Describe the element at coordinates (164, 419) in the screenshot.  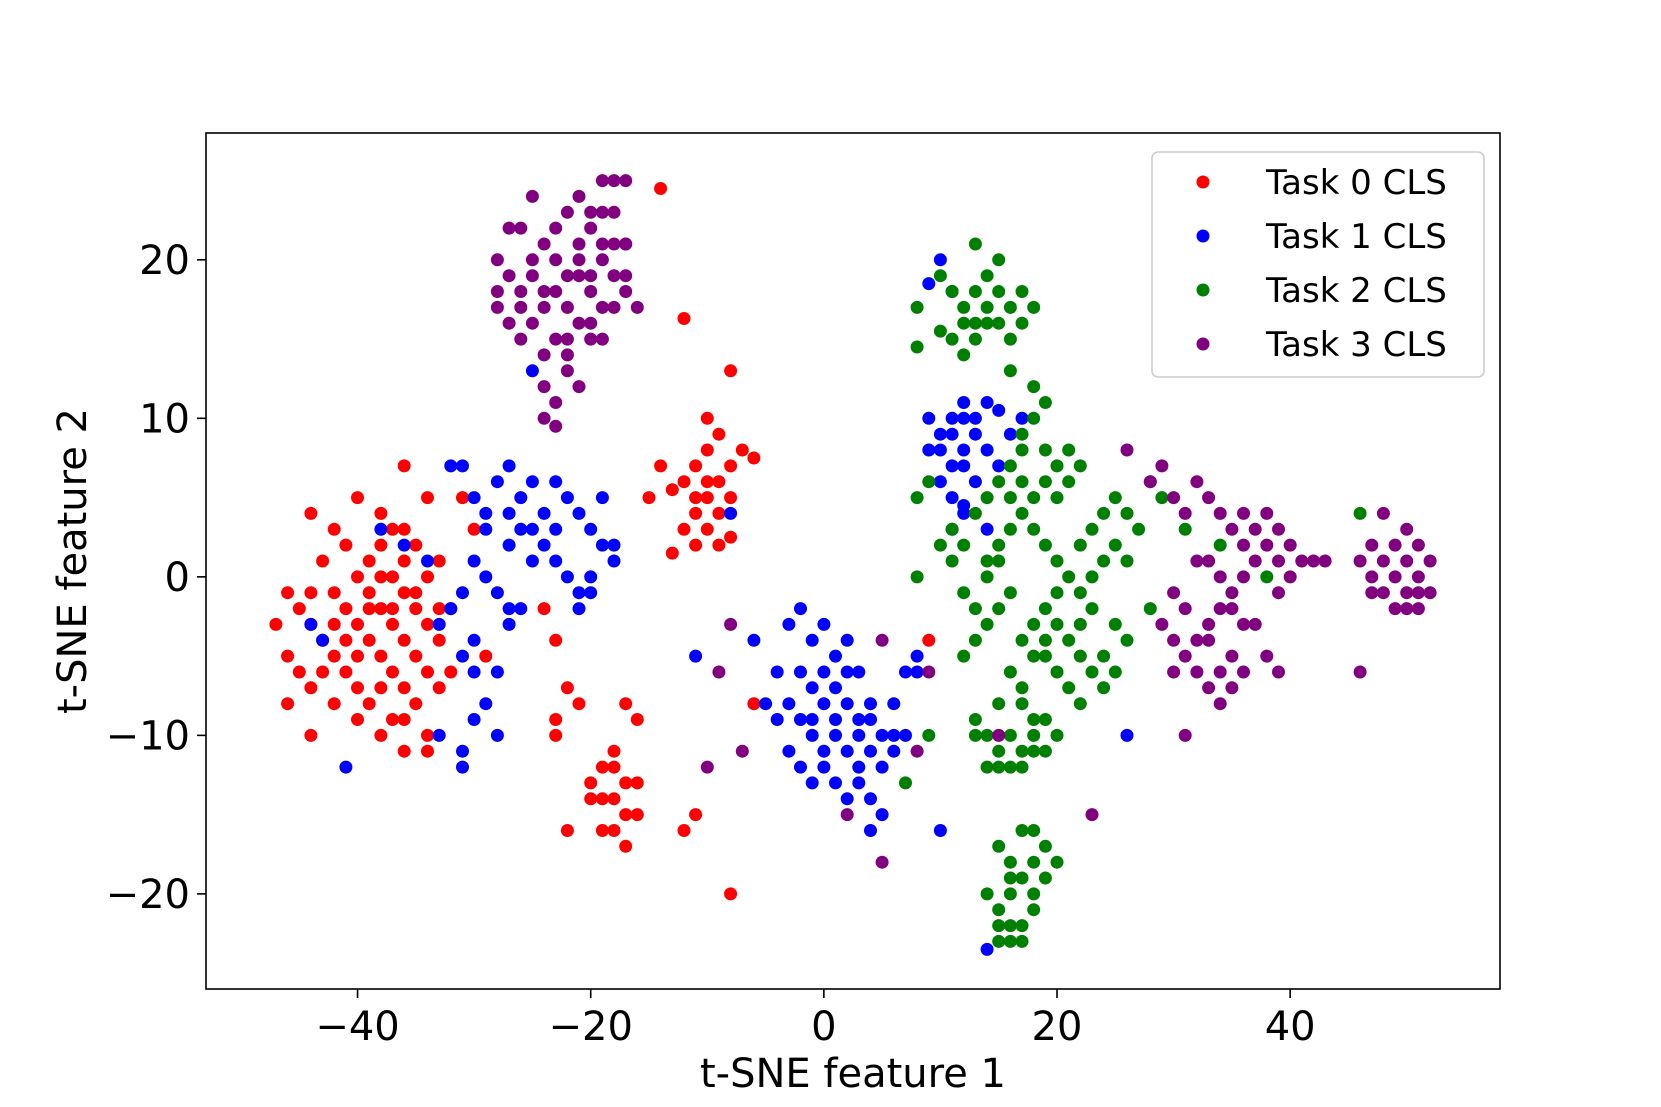
I see `y-tick-label: 10` at that location.